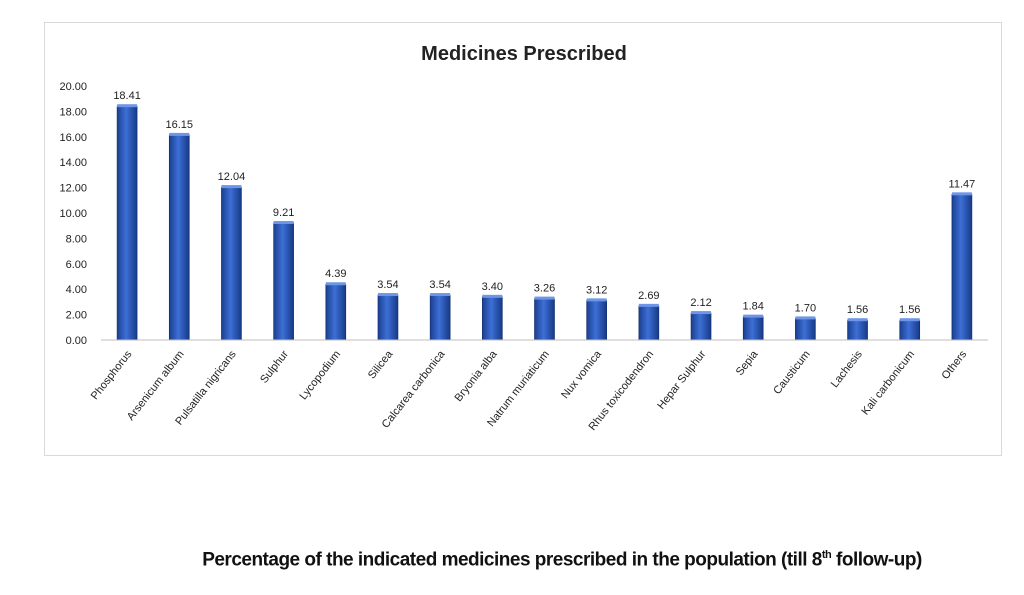 This screenshot has height=595, width=1024. Describe the element at coordinates (76, 239) in the screenshot. I see `y-tick-label: 8.00` at that location.